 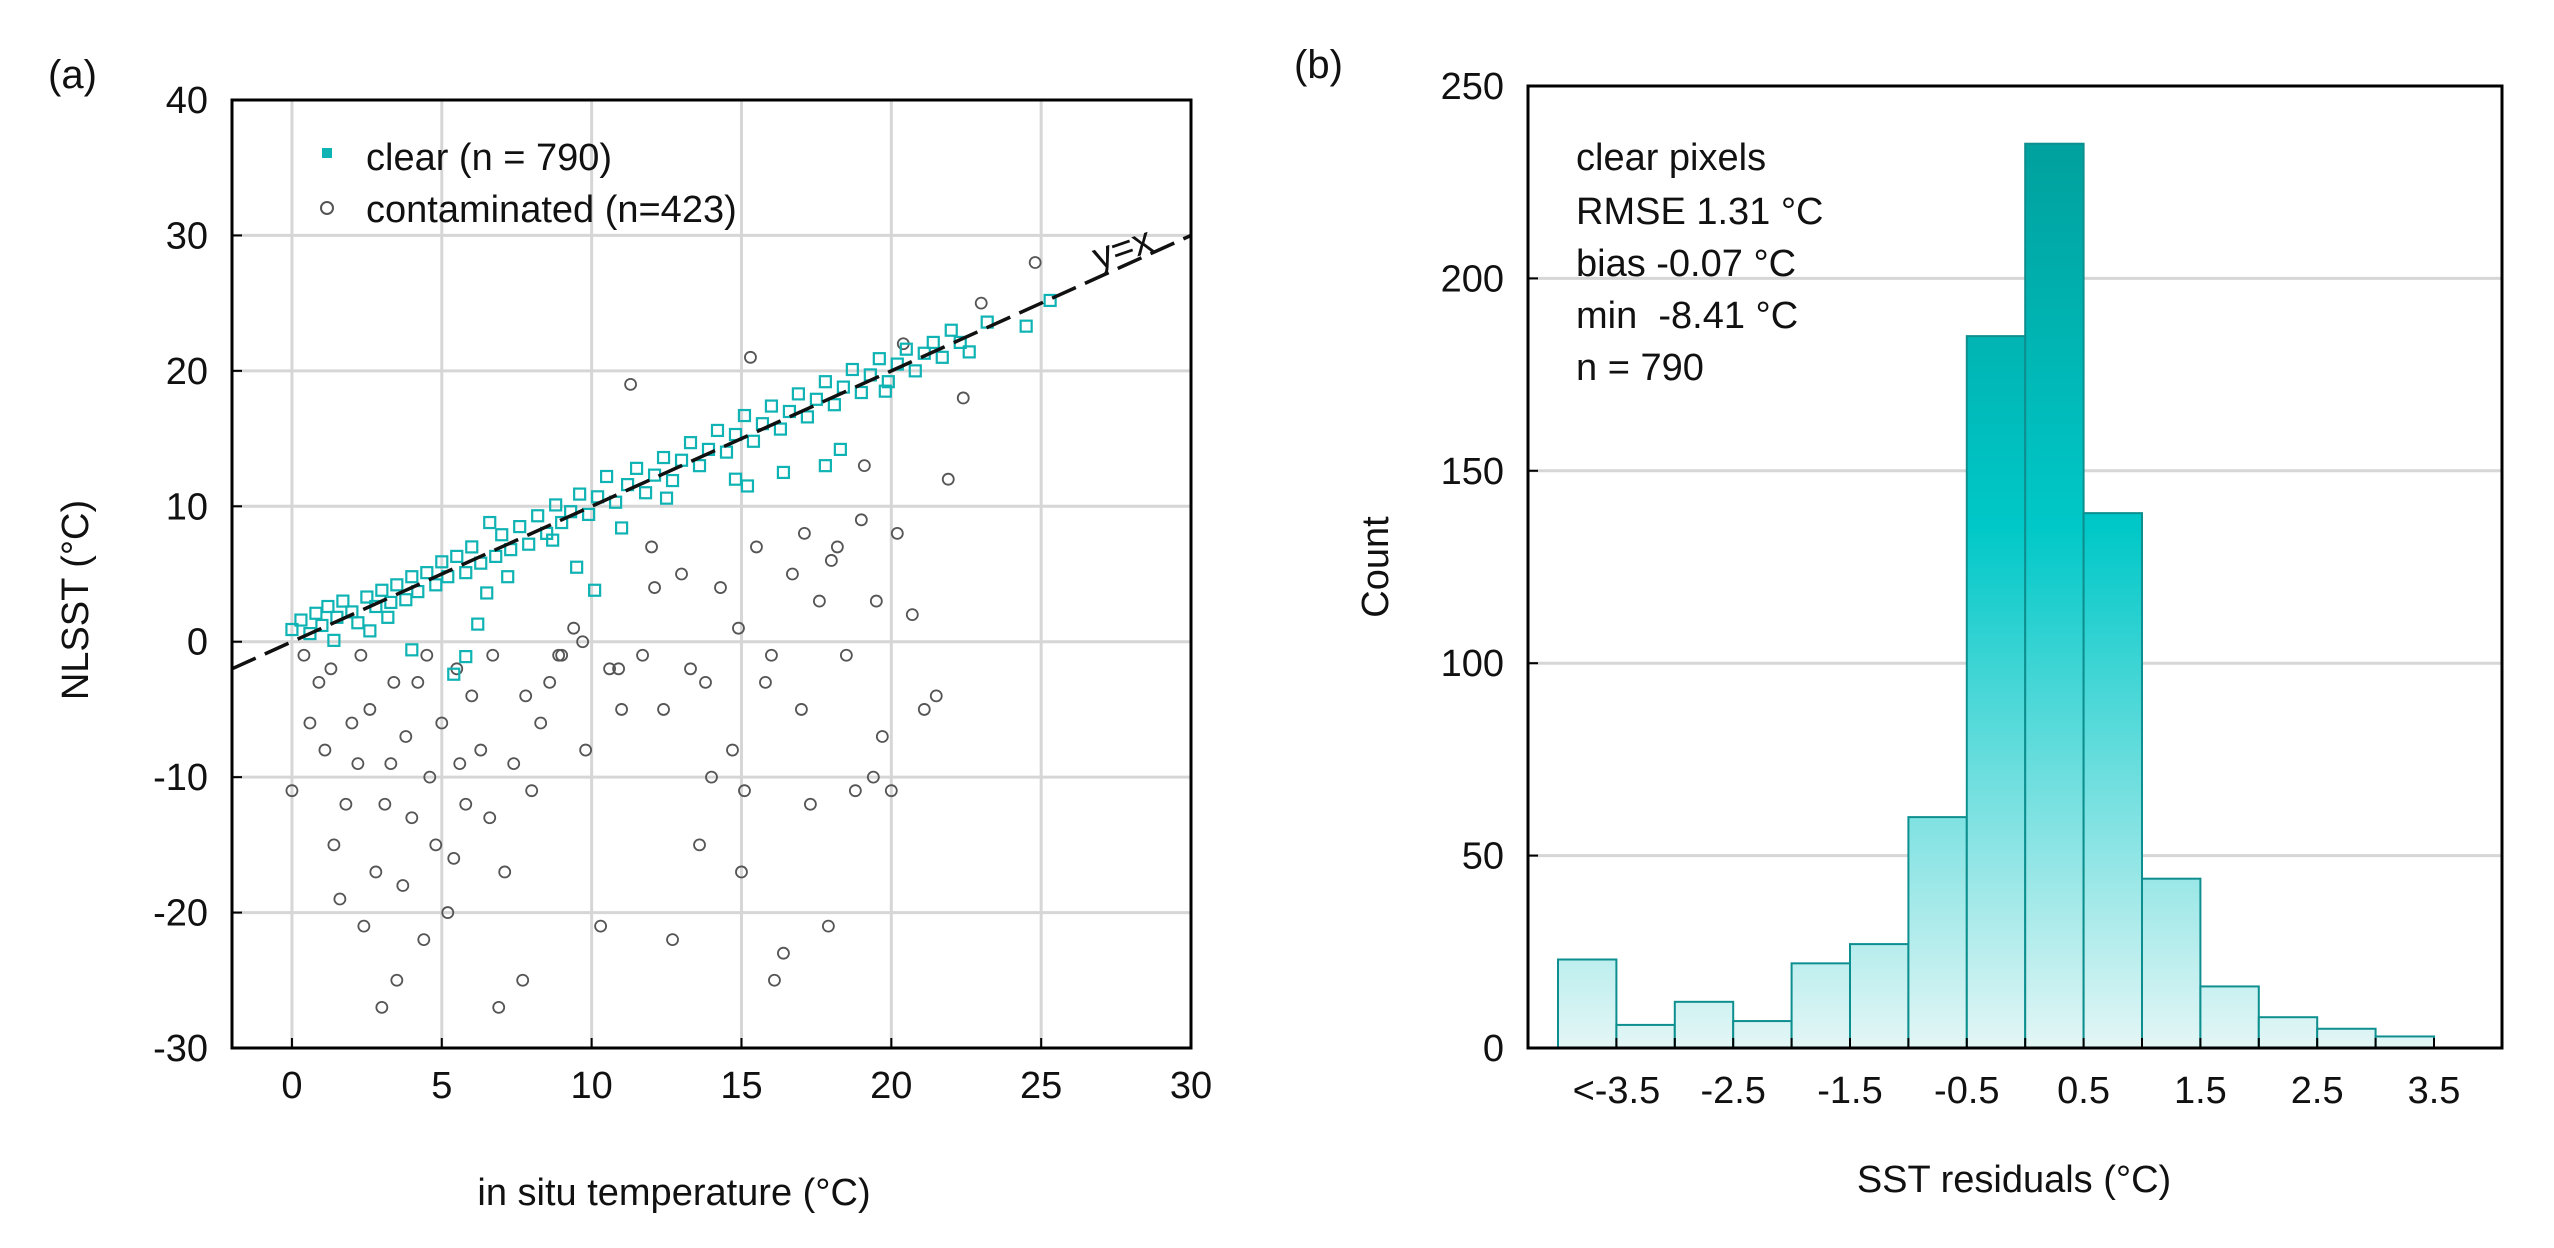 I want to click on legend-clear-marker, so click(x=327, y=153).